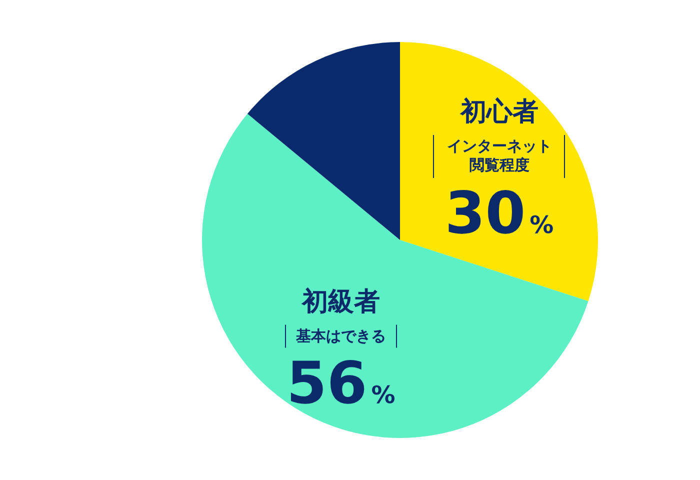 Image resolution: width=700 pixels, height=480 pixels. Describe the element at coordinates (340, 336) in the screenshot. I see `text: 基本はできる` at that location.